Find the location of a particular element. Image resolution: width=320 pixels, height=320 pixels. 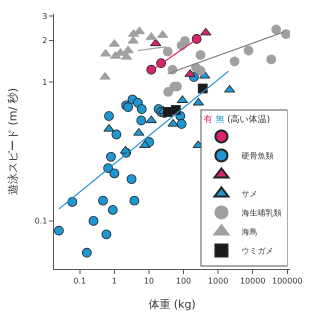

y-tick-label: 1 is located at coordinates (45, 82).